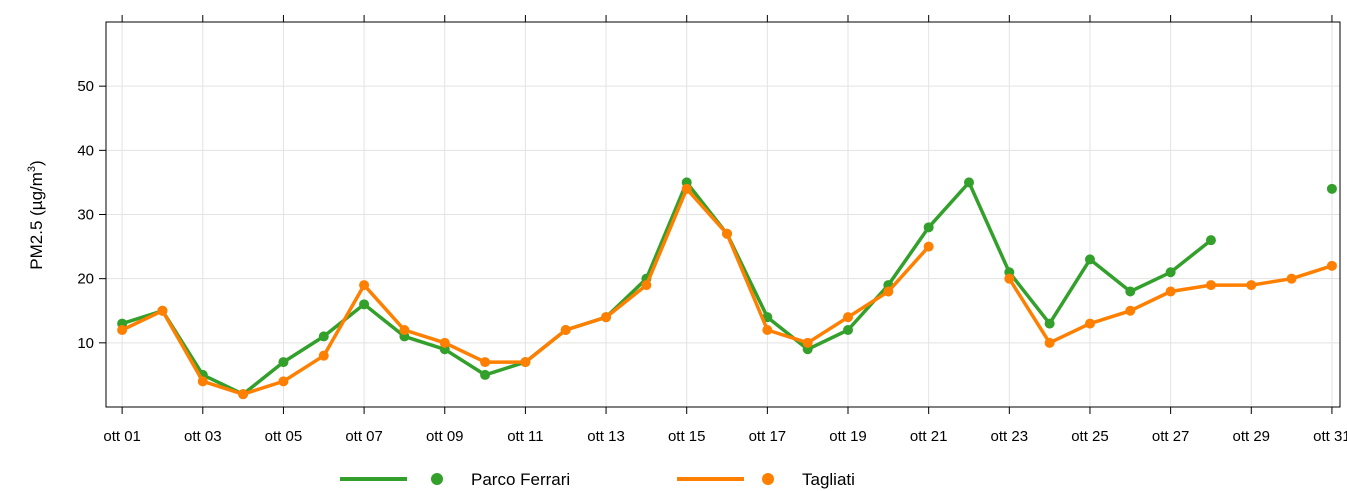  I want to click on x-tick-label: ott 01, so click(122, 436).